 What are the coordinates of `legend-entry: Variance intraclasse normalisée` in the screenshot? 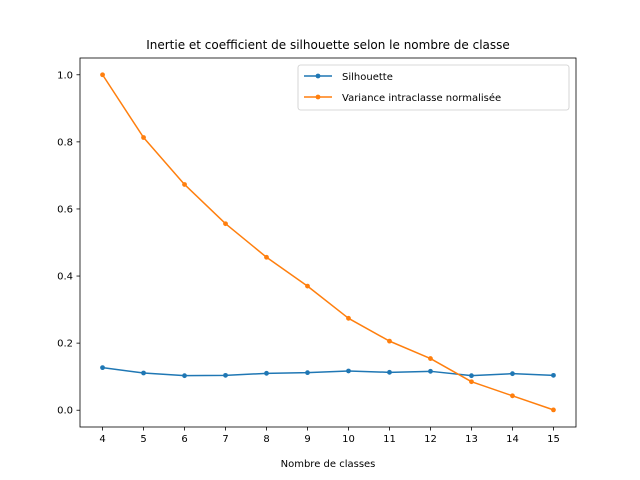 It's located at (402, 98).